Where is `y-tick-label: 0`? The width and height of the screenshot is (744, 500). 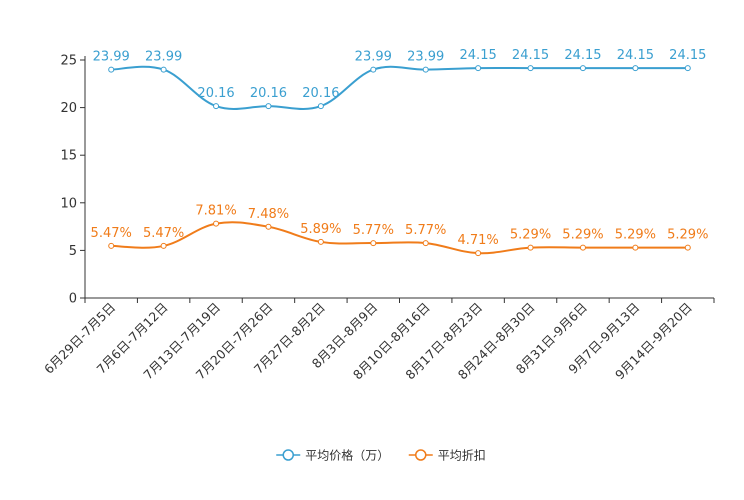
y-tick-label: 0 is located at coordinates (73, 299).